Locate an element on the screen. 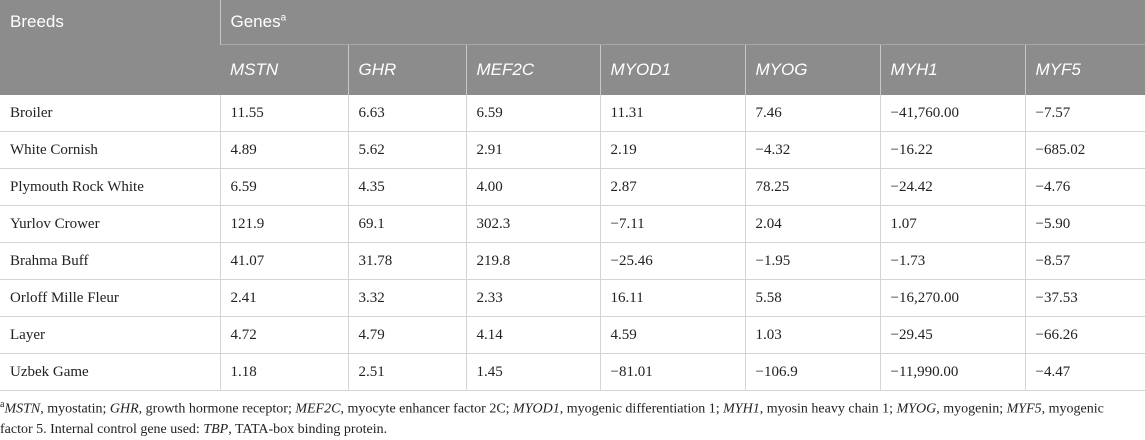  genes-label: Genes is located at coordinates (255, 21).